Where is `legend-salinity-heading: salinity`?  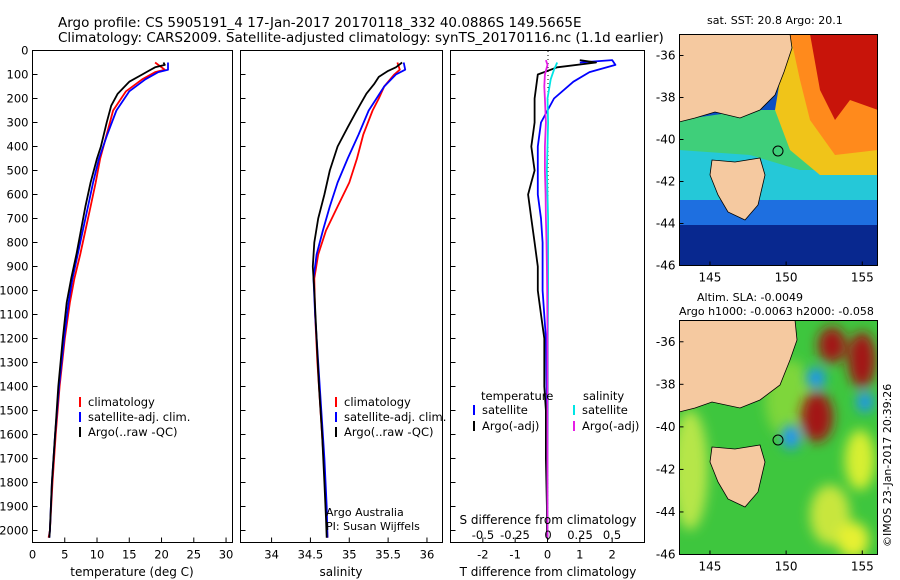
legend-salinity-heading: salinity is located at coordinates (603, 396).